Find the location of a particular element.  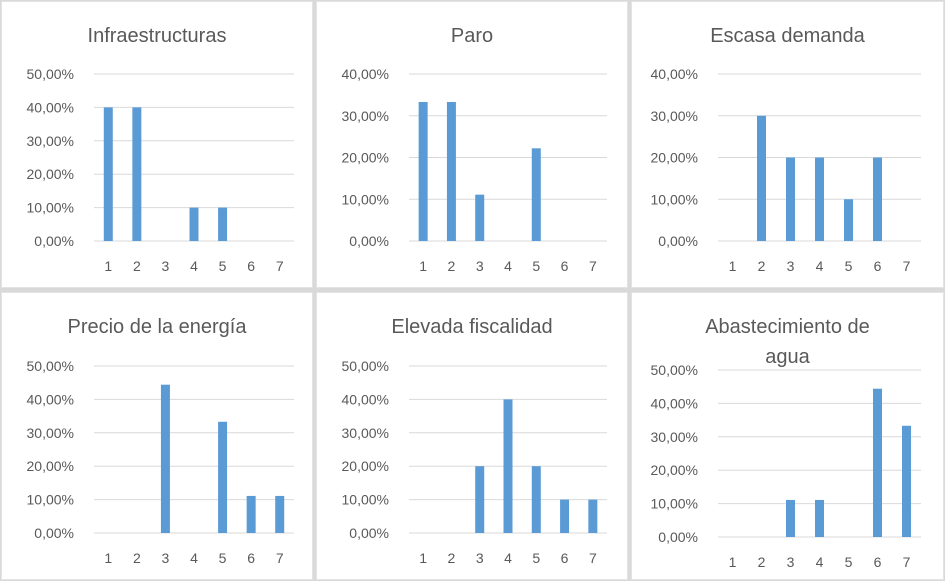

chart-2: Paro 0,00% 10,00% 20,00% 30,00% 40,00% 1 2 3 4 5 6 7 is located at coordinates (474, 149).